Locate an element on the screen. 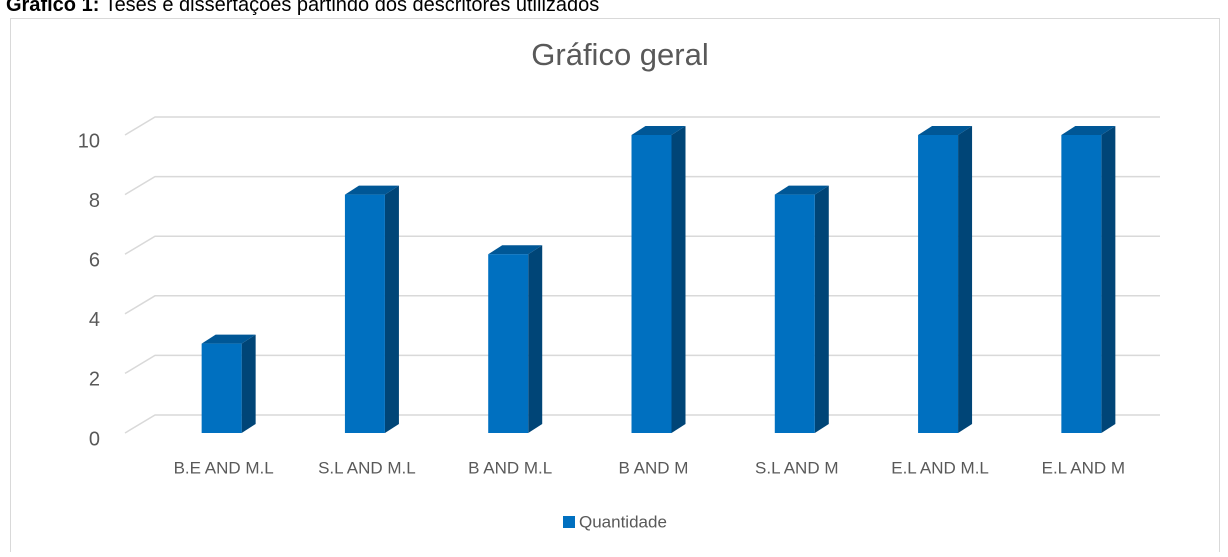  x-tick-label: E.L AND M is located at coordinates (1083, 467).